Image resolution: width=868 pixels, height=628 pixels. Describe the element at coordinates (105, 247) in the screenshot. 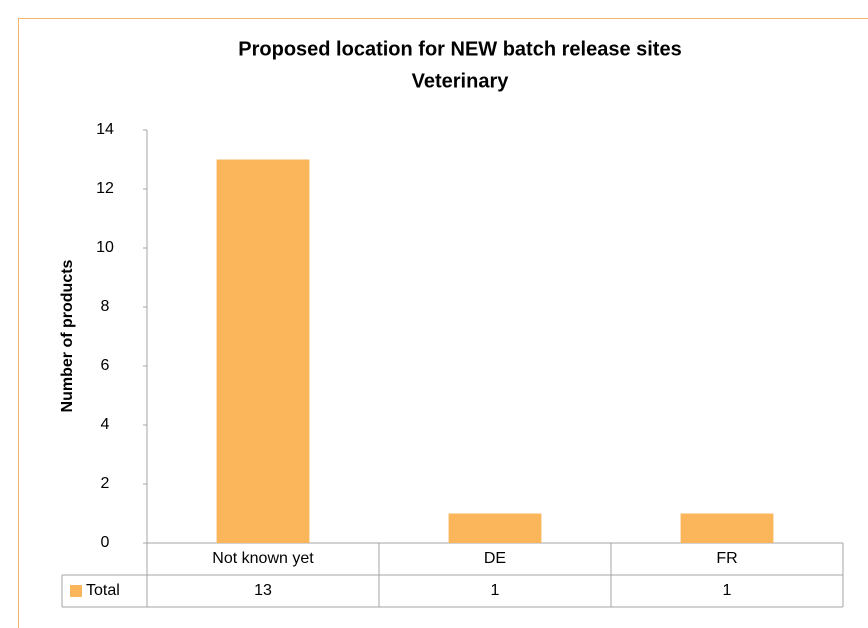

I see `y-tick-label: 10` at that location.